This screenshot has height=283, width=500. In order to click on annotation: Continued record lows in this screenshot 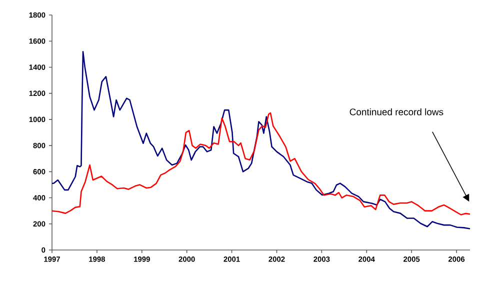, I will do `click(397, 112)`.